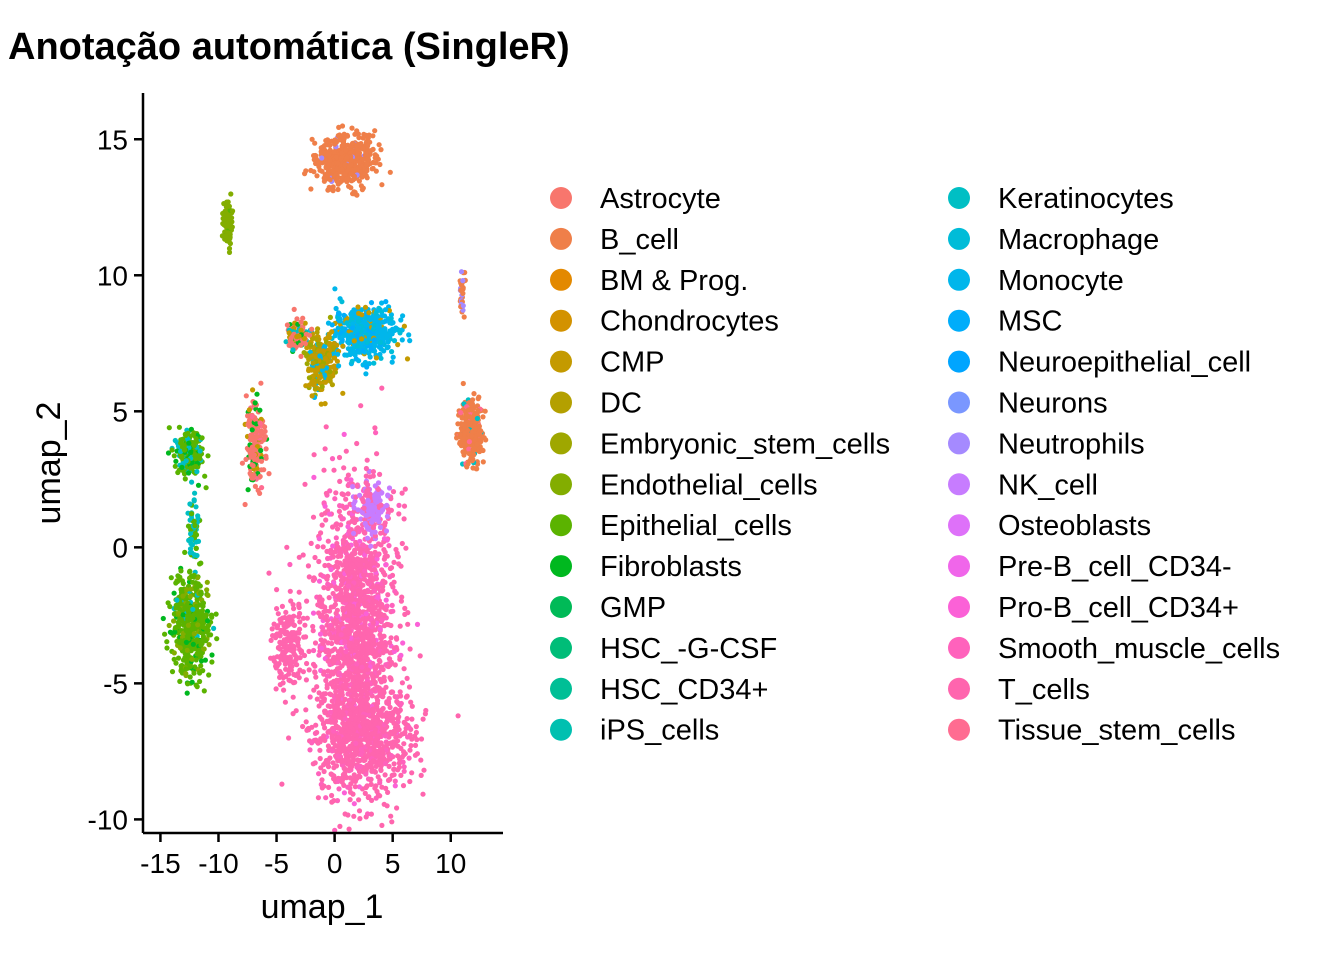  What do you see at coordinates (255, 444) in the screenshot?
I see `cluster-10-astrocyte` at bounding box center [255, 444].